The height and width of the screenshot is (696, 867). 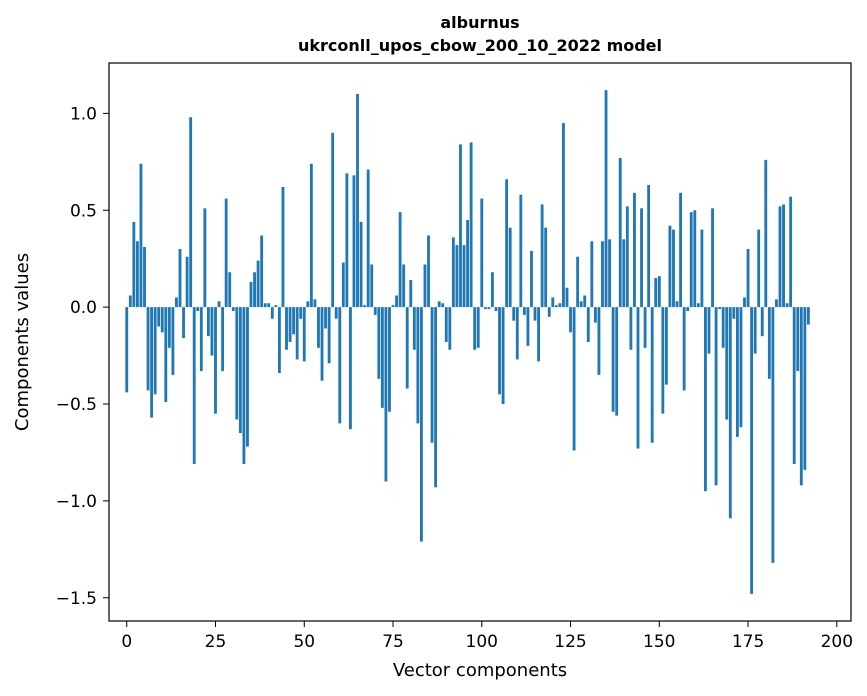 What do you see at coordinates (480, 45) in the screenshot?
I see `chart-subtitle: ukrconll_upos_cbow_200_10_2022 model` at bounding box center [480, 45].